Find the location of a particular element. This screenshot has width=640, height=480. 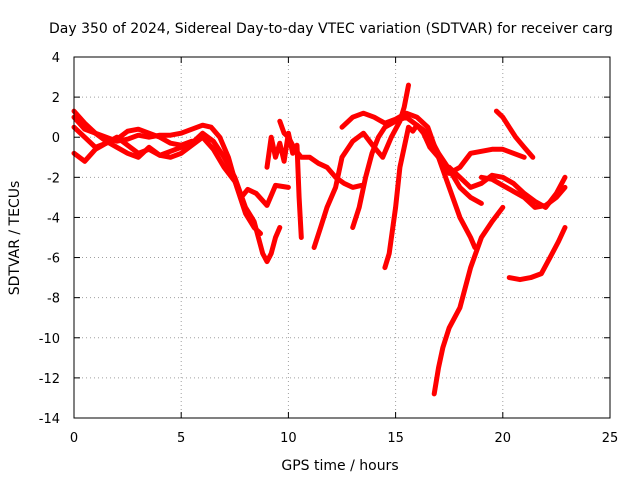

y-tick-label: -4 is located at coordinates (53, 218).